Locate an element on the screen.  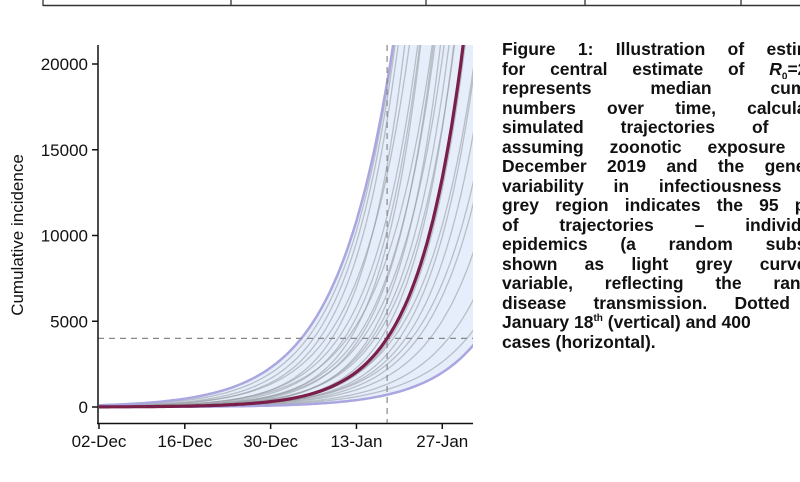
x-tick-label: 13-Jan is located at coordinates (356, 441).